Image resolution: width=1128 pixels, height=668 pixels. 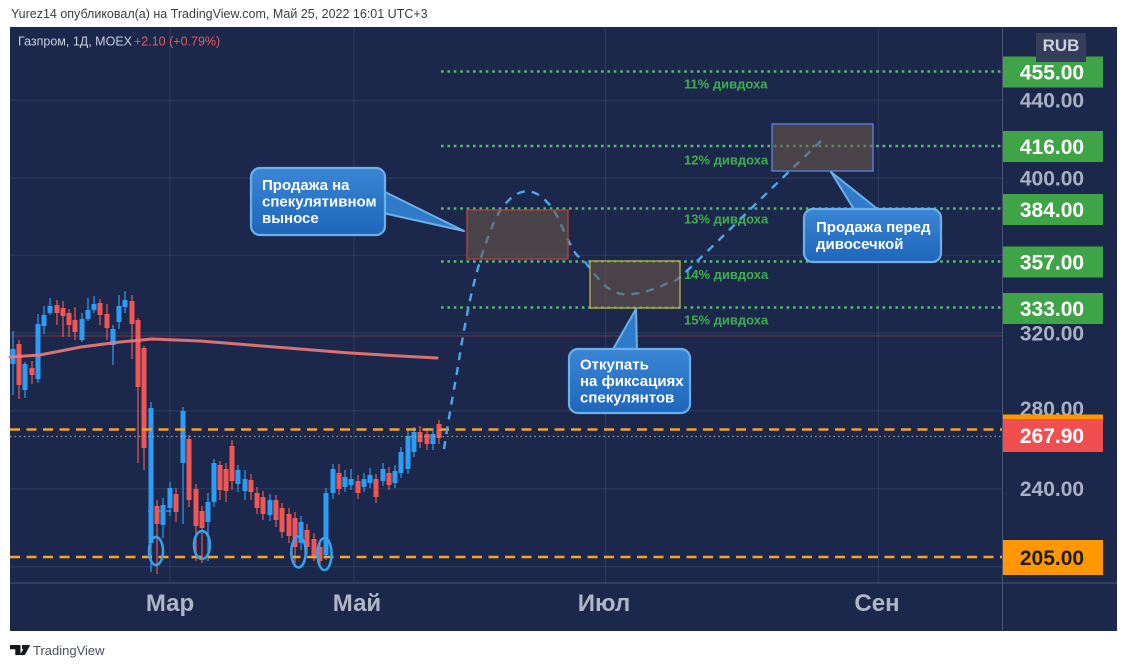 What do you see at coordinates (290, 218) in the screenshot?
I see `svg-text: выносе` at bounding box center [290, 218].